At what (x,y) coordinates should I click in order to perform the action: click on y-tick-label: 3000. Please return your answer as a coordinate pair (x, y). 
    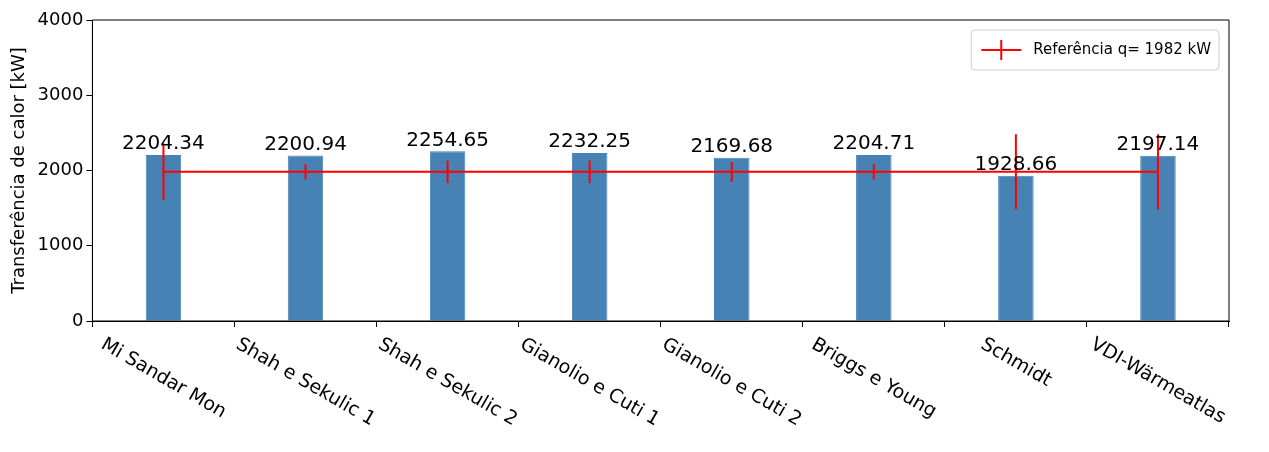
    Looking at the image, I should click on (60, 93).